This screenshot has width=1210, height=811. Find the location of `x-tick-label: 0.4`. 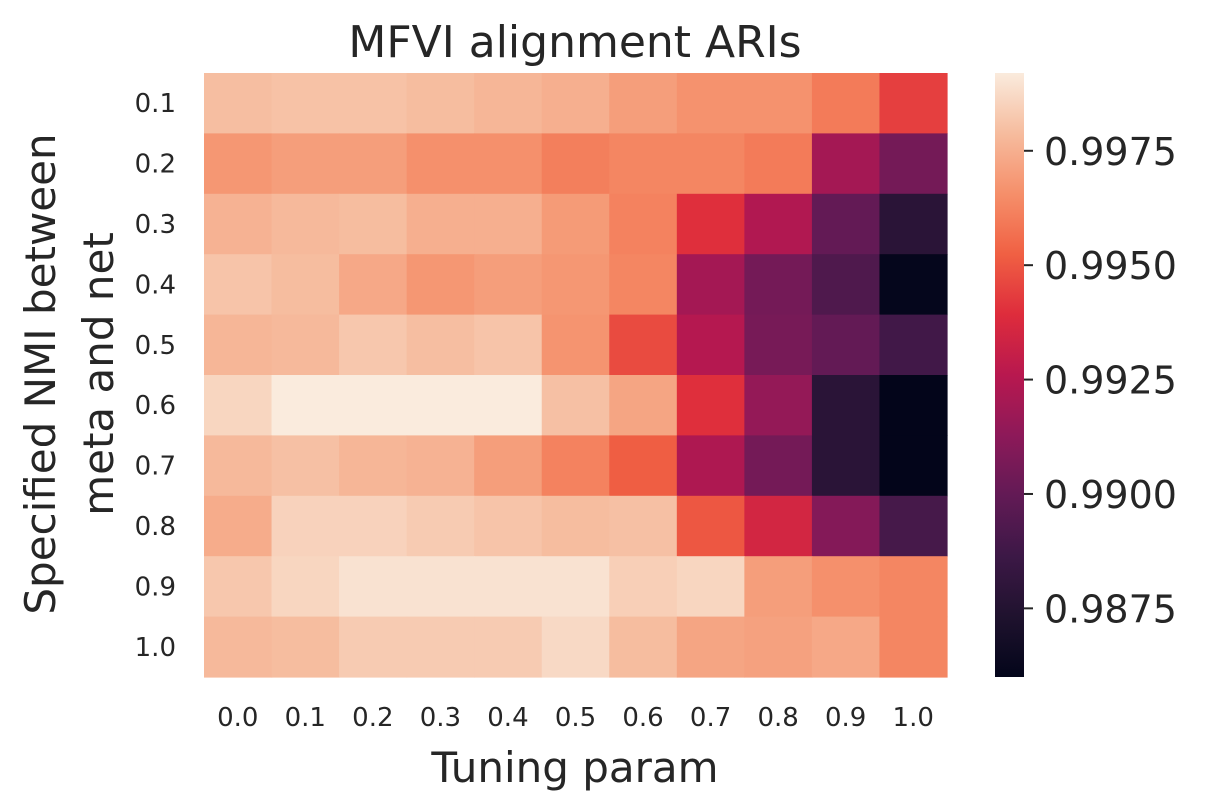

x-tick-label: 0.4 is located at coordinates (507, 718).